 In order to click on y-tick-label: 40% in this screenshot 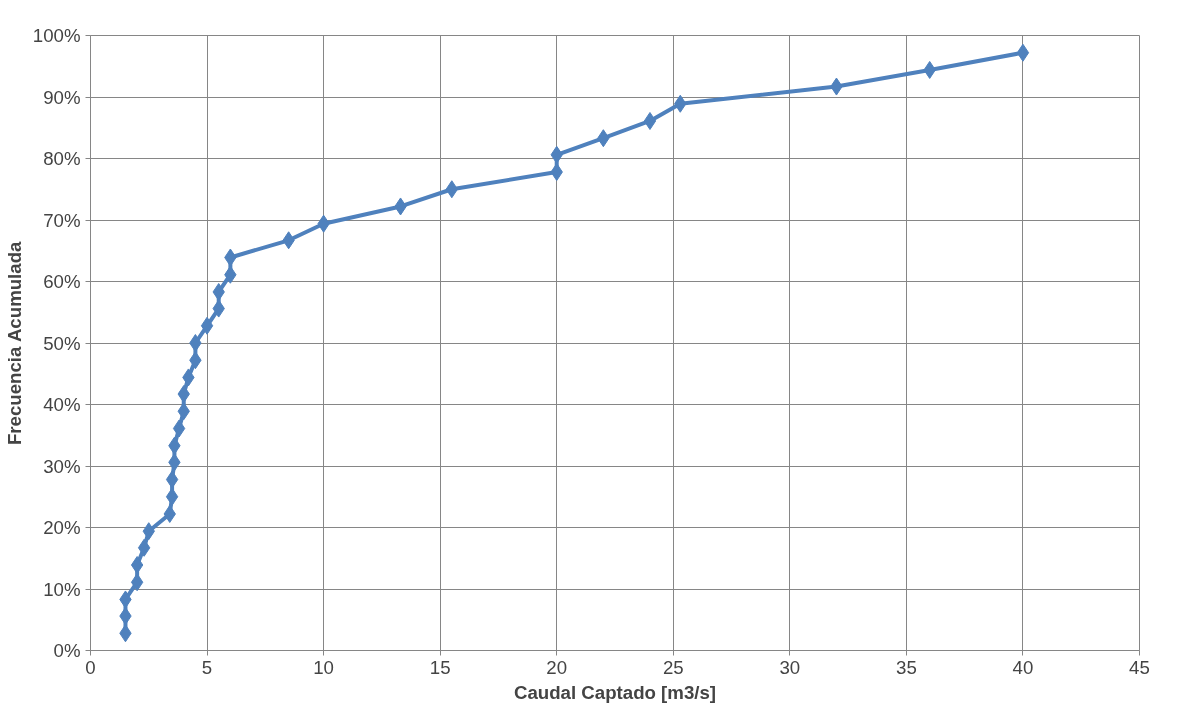, I will do `click(62, 404)`.